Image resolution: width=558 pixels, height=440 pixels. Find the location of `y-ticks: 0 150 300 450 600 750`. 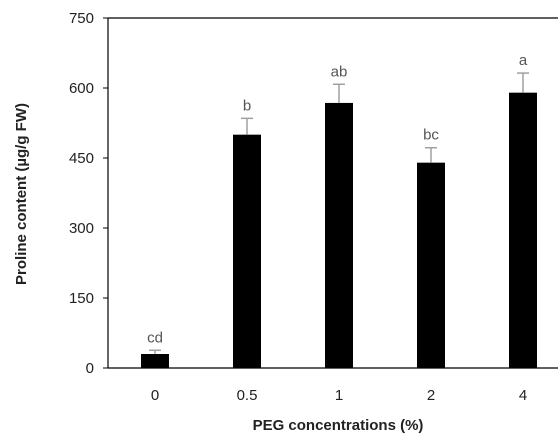

y-ticks: 0 150 300 450 600 750 is located at coordinates (88, 193).